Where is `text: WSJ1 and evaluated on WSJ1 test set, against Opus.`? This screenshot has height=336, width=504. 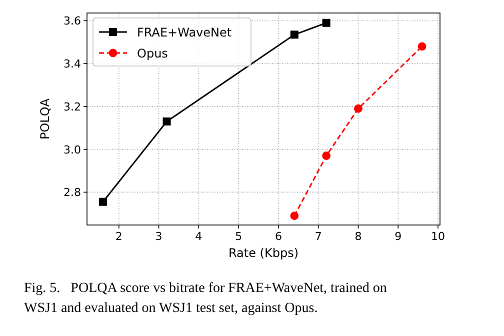 text: WSJ1 and evaluated on WSJ1 test set, against Opus. is located at coordinates (171, 308).